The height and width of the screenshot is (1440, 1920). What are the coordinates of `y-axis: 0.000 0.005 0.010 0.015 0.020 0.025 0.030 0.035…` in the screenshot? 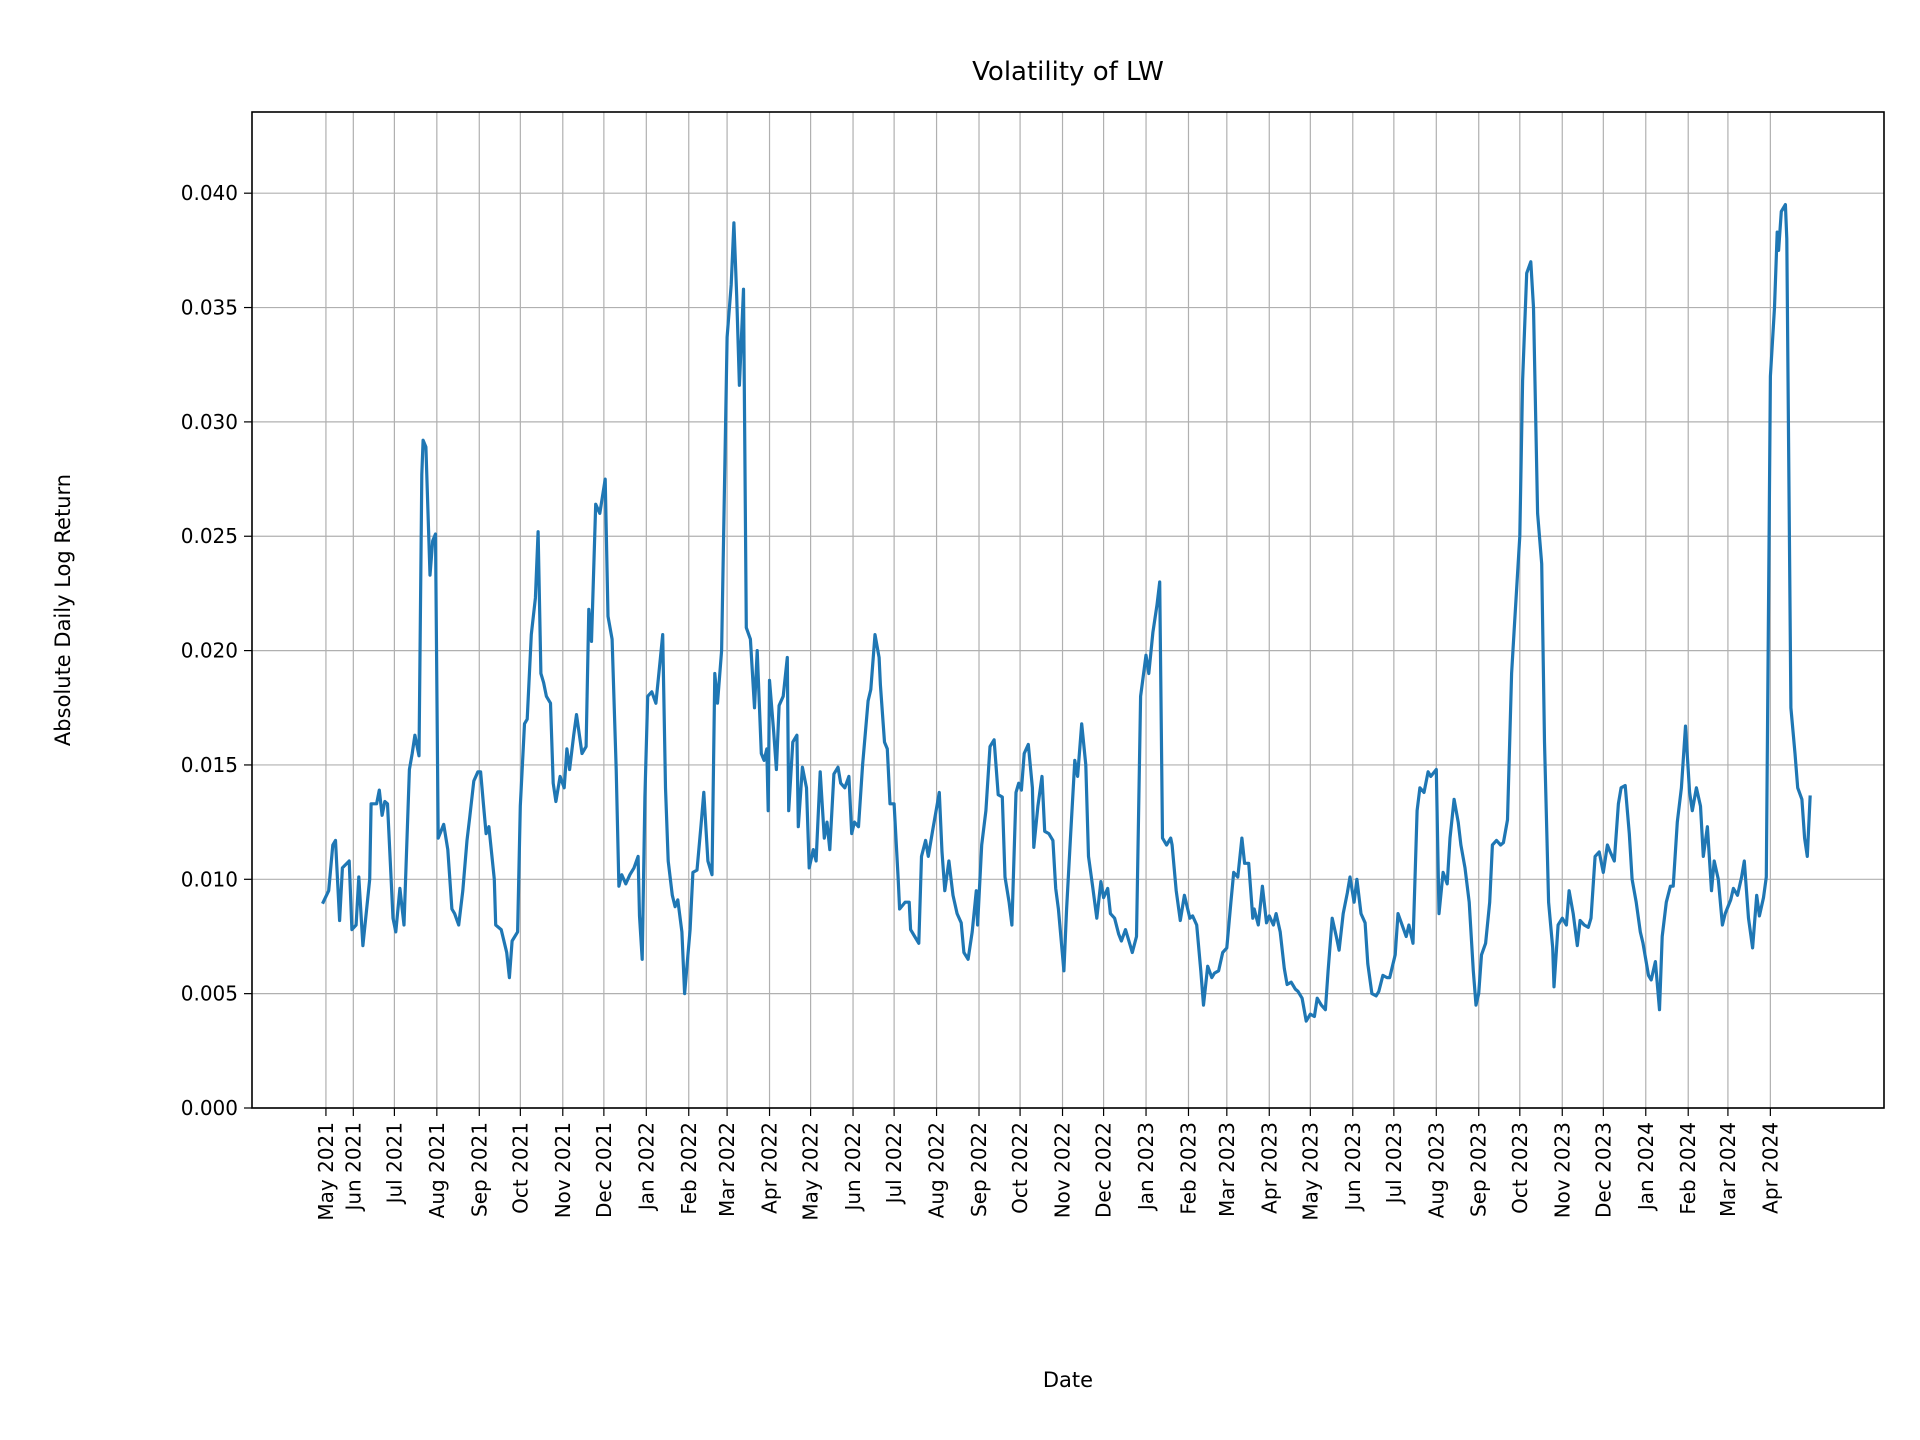 It's located at (216, 650).